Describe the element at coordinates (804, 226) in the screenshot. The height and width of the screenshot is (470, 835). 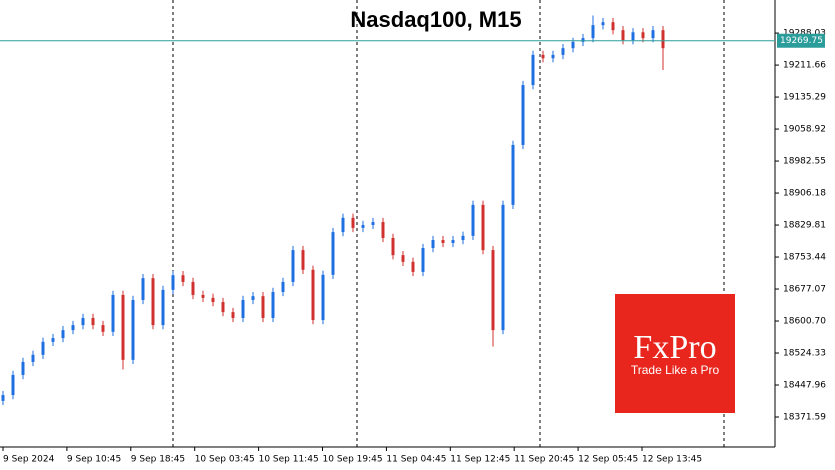
I see `y-tick-label: 18829.81` at that location.